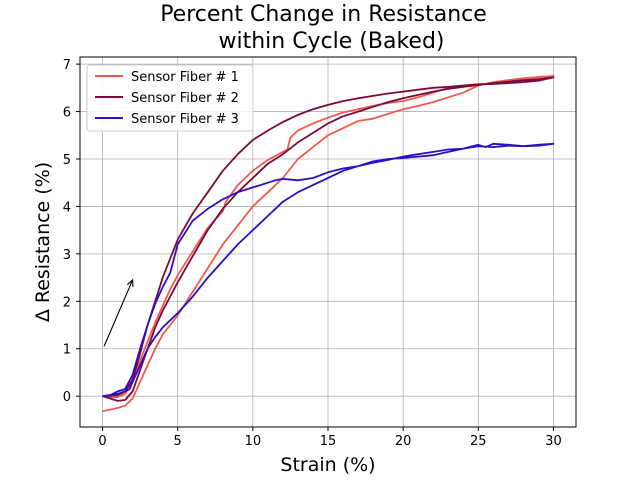 This screenshot has width=640, height=480. I want to click on legend-box, so click(170, 98).